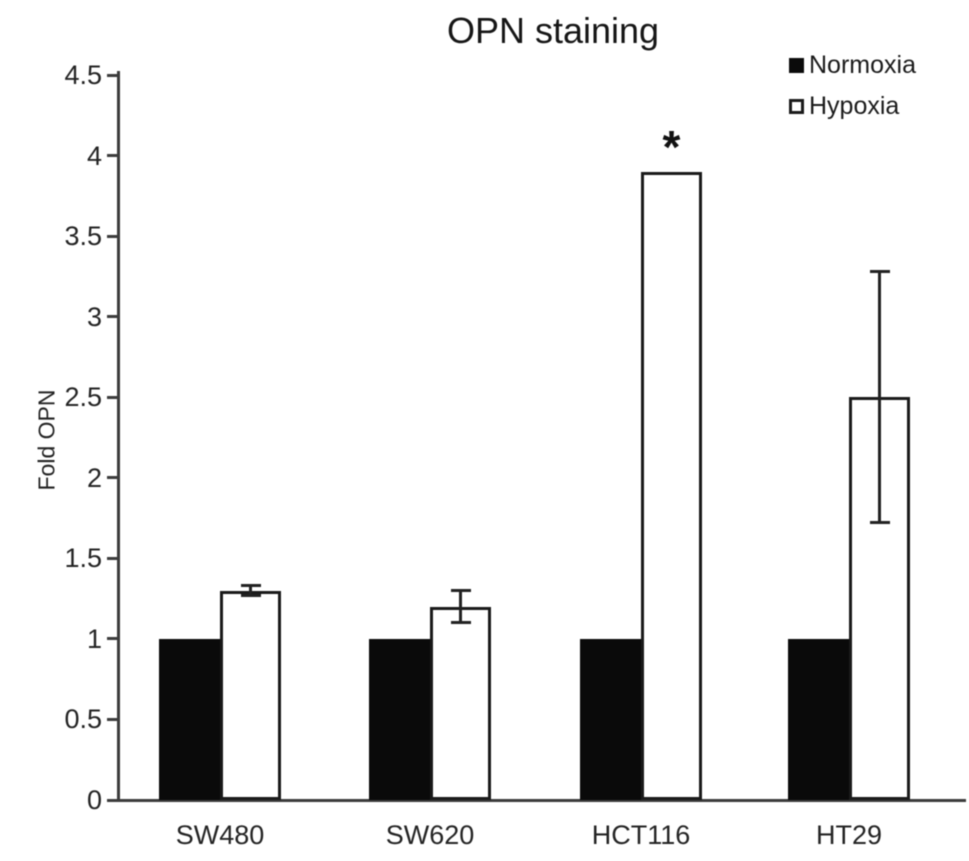 The width and height of the screenshot is (969, 861). I want to click on y-axis-tick-label: 0.5, so click(83, 719).